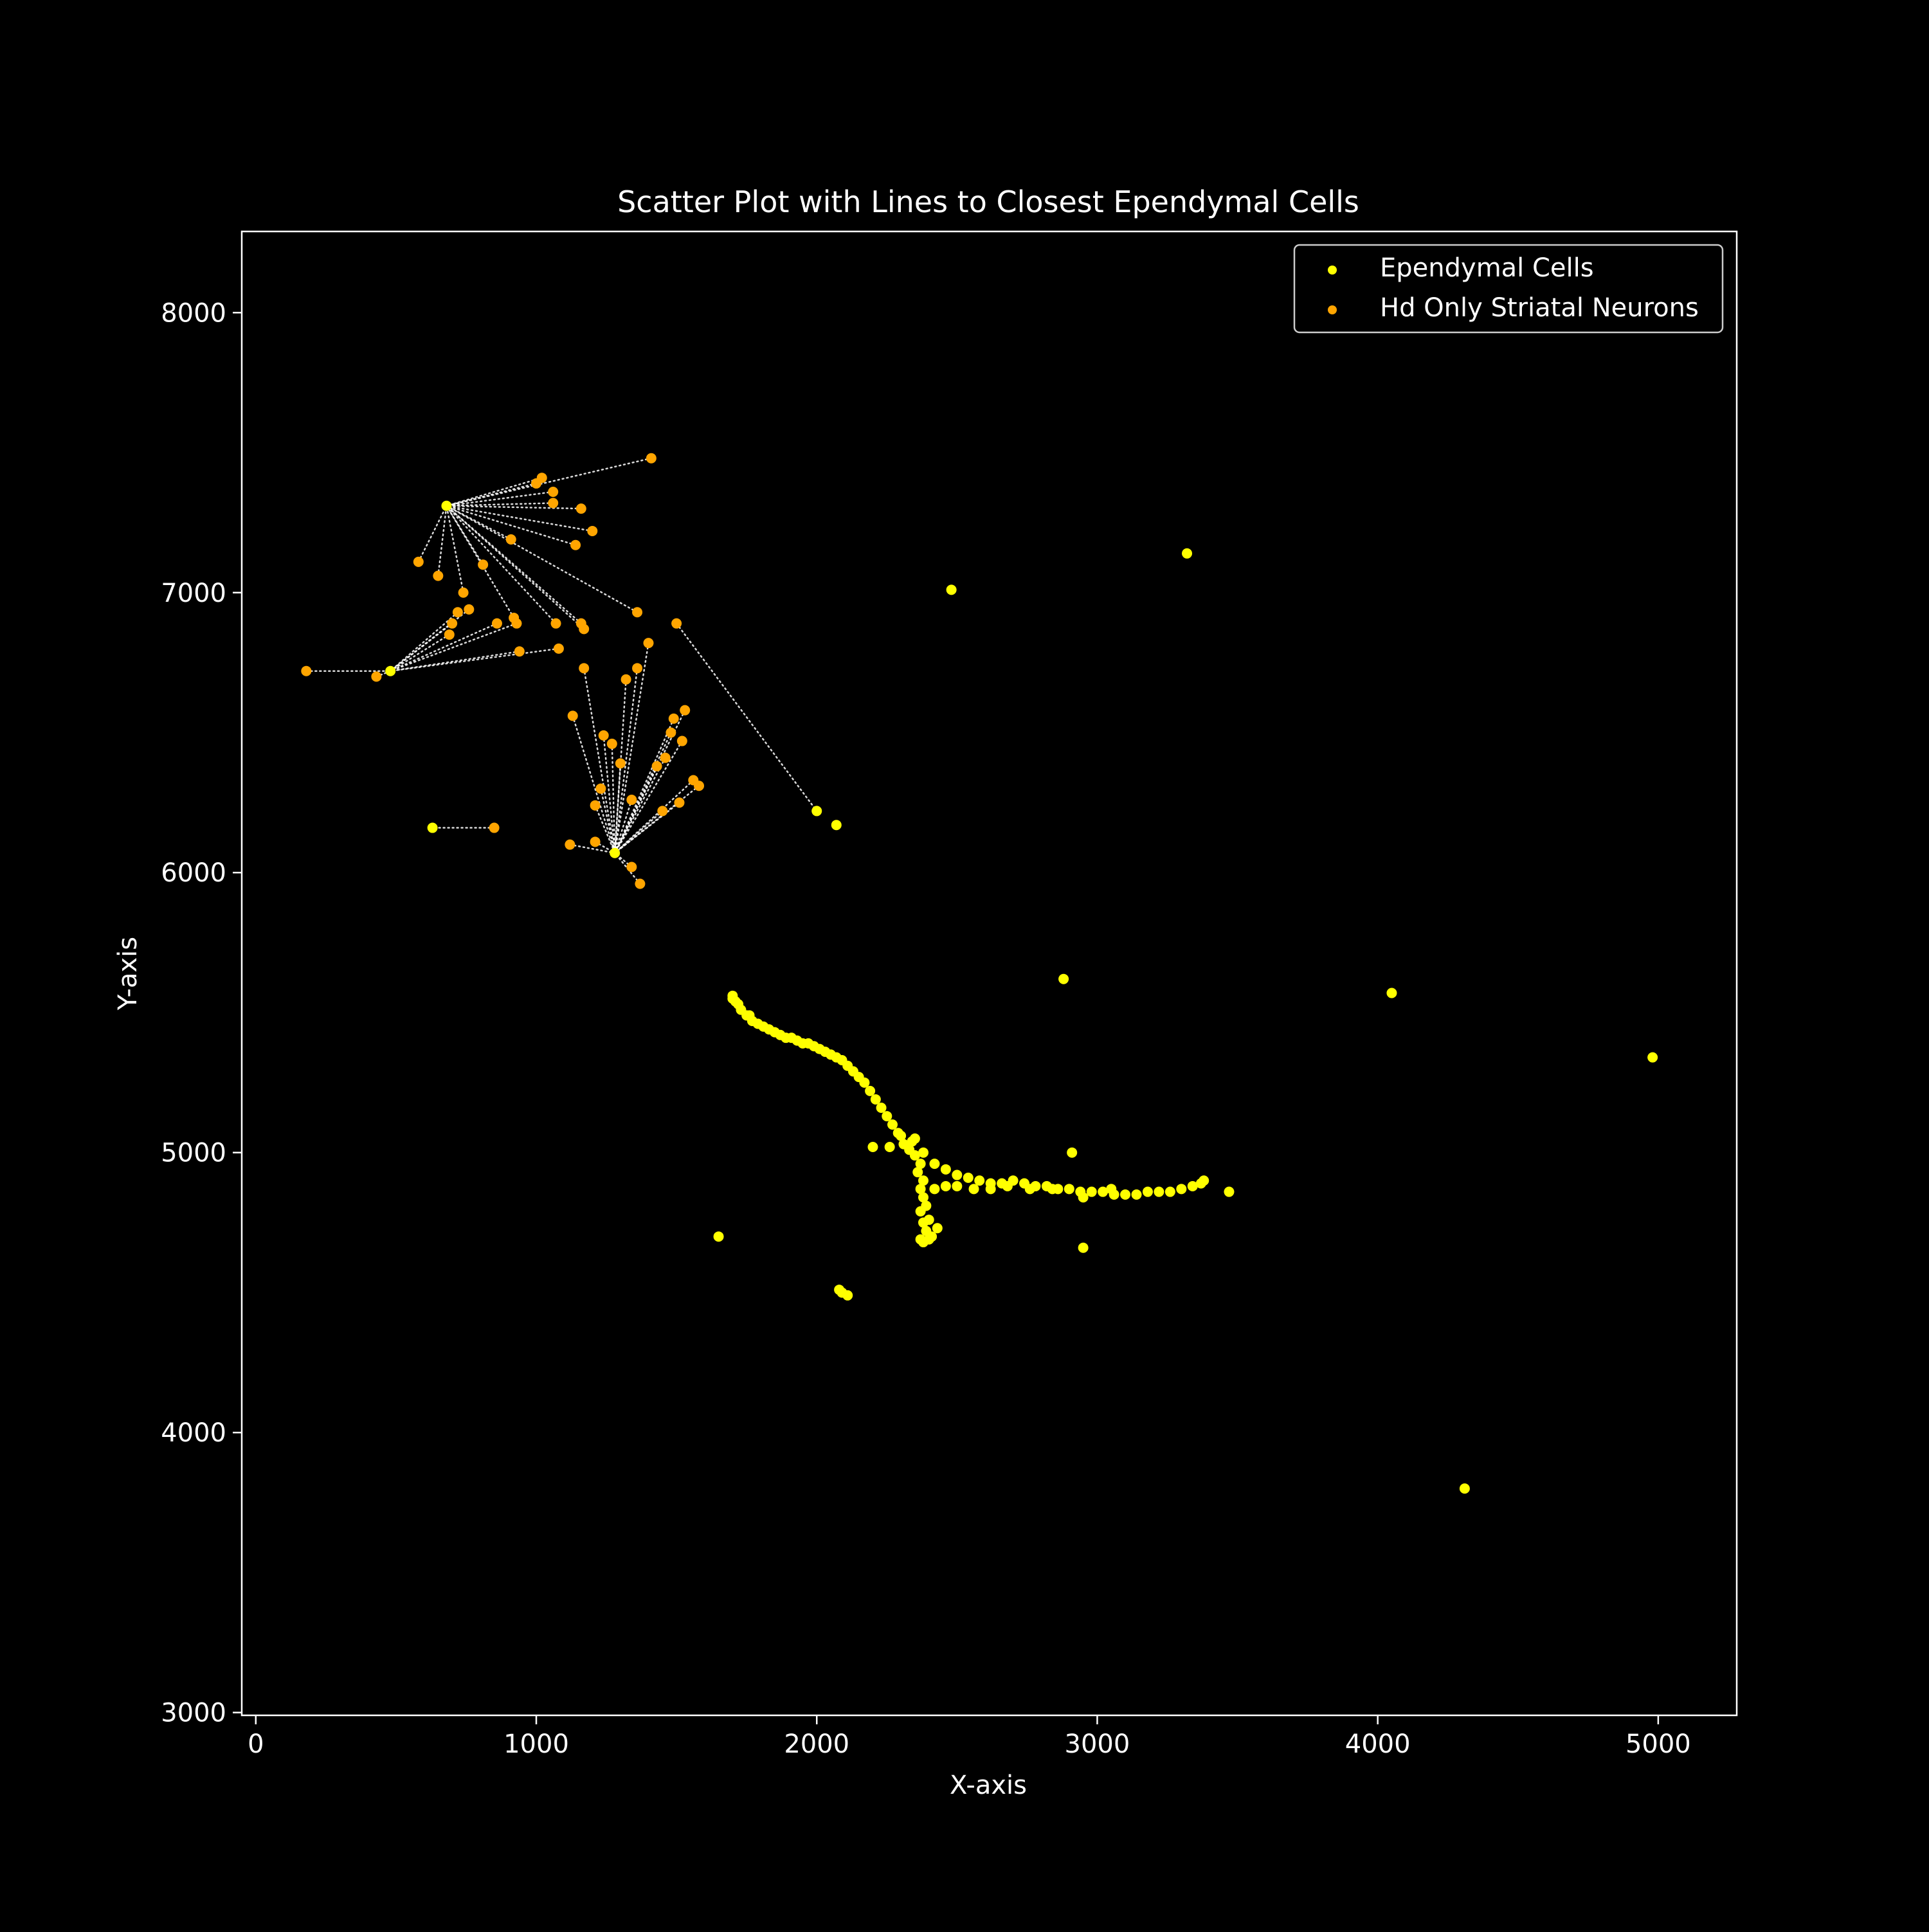  Describe the element at coordinates (1509, 289) in the screenshot. I see `legend-box` at that location.